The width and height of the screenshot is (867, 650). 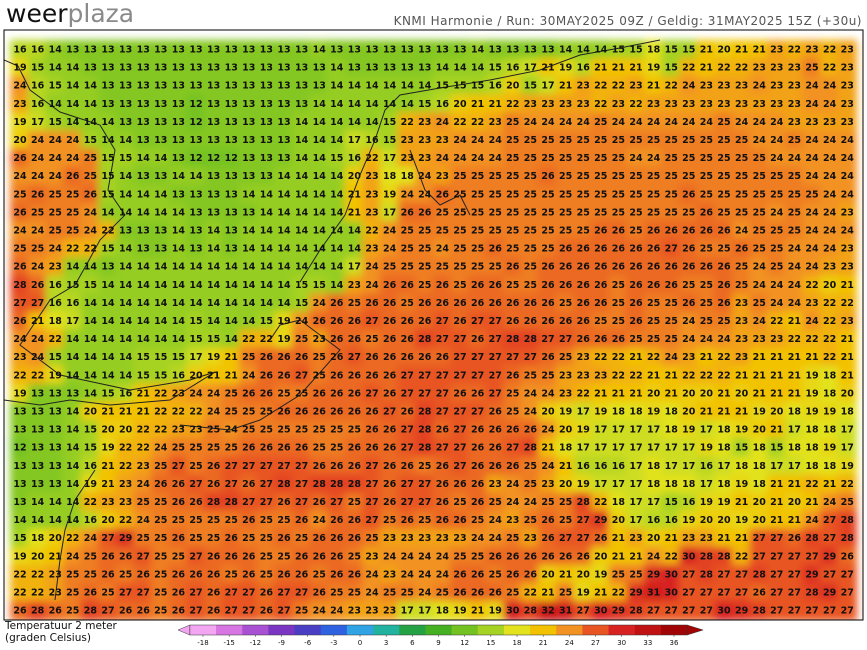 What do you see at coordinates (543, 643) in the screenshot?
I see `colorbar-tick-label: 21` at bounding box center [543, 643].